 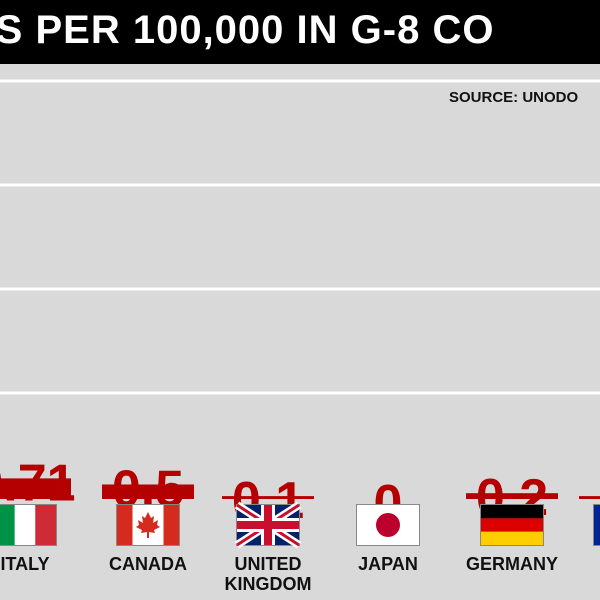 I want to click on category-label: ITALY, so click(x=24, y=564).